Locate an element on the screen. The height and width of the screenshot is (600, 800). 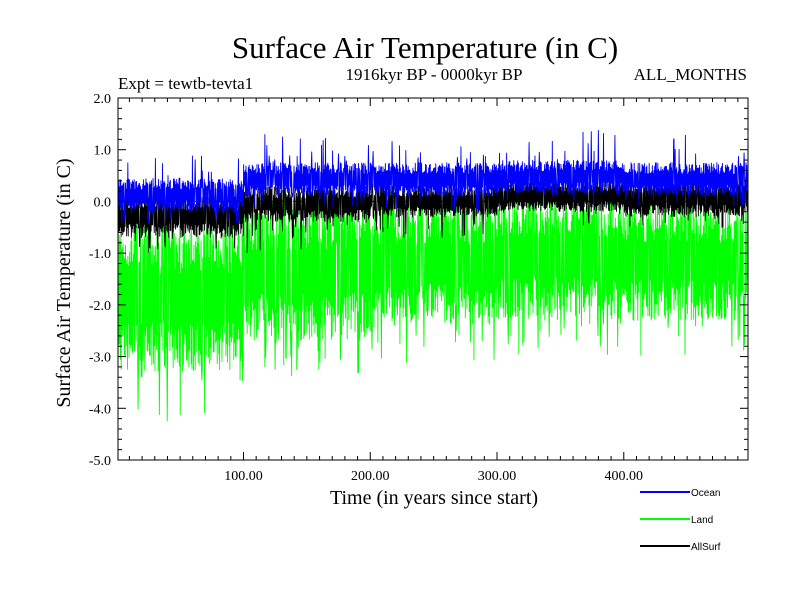
y-tick-label: -5.0 is located at coordinates (100, 461).